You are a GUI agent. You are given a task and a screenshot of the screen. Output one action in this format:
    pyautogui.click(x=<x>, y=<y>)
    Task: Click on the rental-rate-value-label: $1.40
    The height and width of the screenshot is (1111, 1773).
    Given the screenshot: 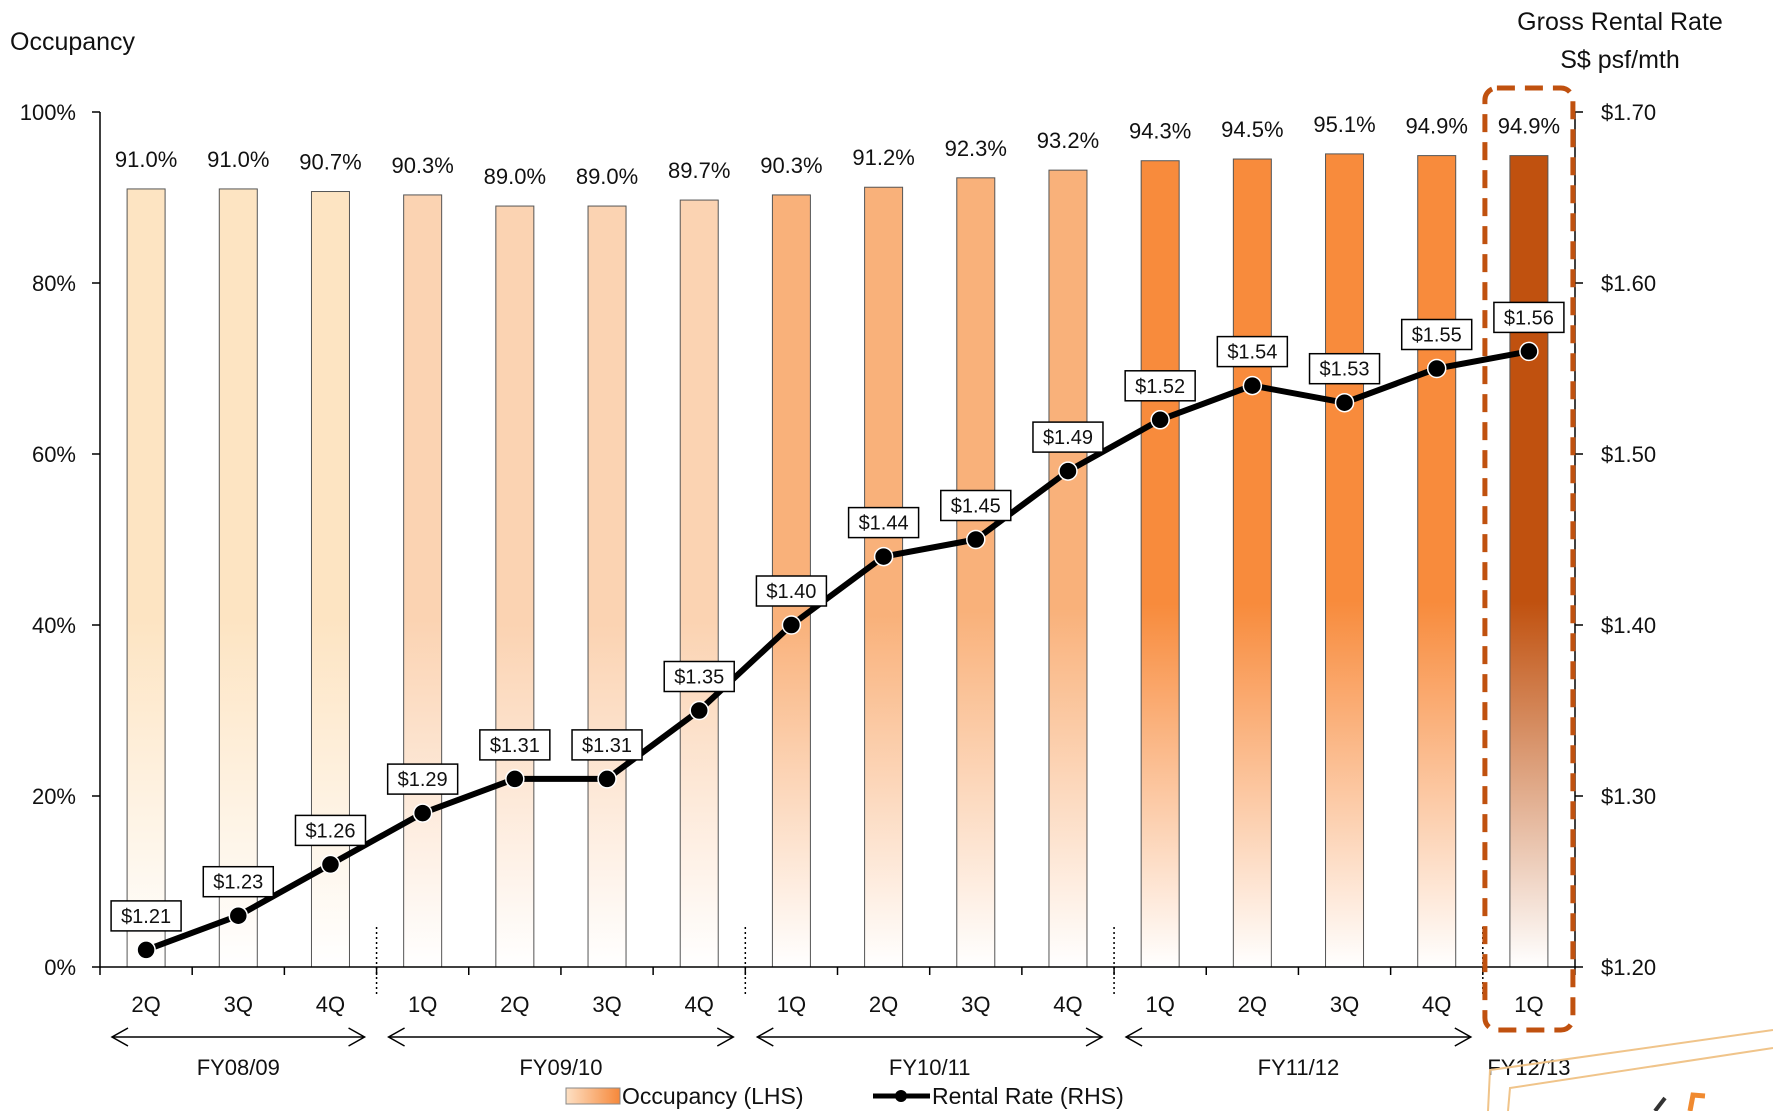 What is the action you would take?
    pyautogui.click(x=791, y=592)
    